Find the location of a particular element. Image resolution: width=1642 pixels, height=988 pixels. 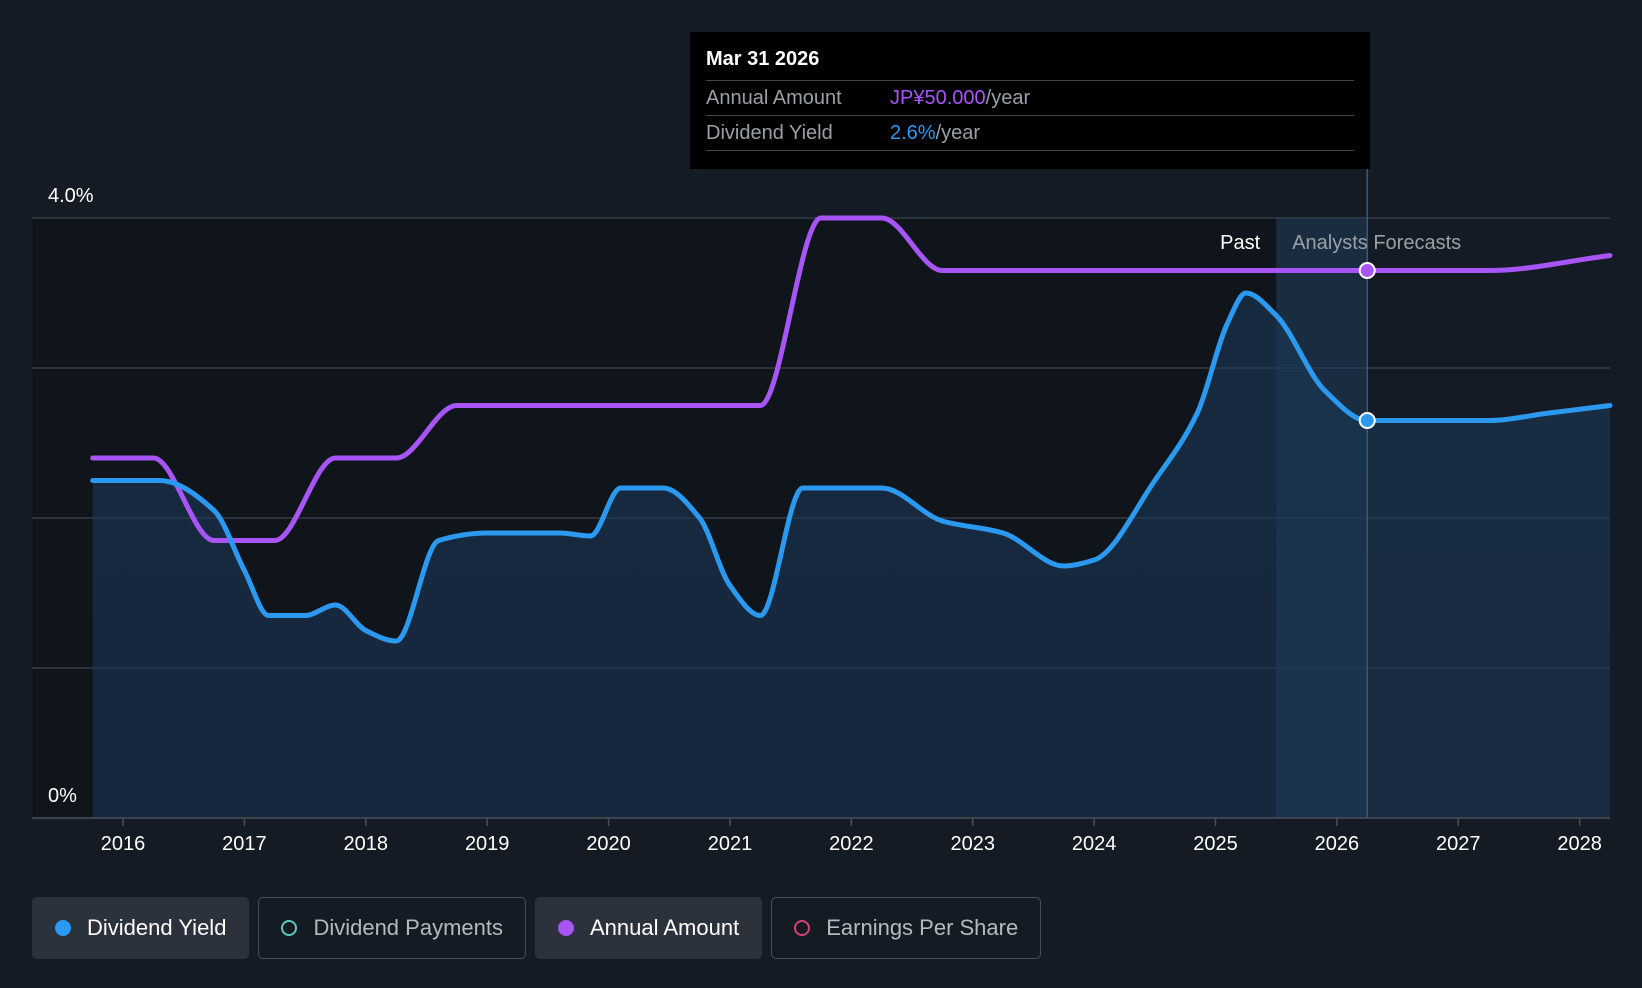

tooltip-value: JP¥50.000 is located at coordinates (938, 98).